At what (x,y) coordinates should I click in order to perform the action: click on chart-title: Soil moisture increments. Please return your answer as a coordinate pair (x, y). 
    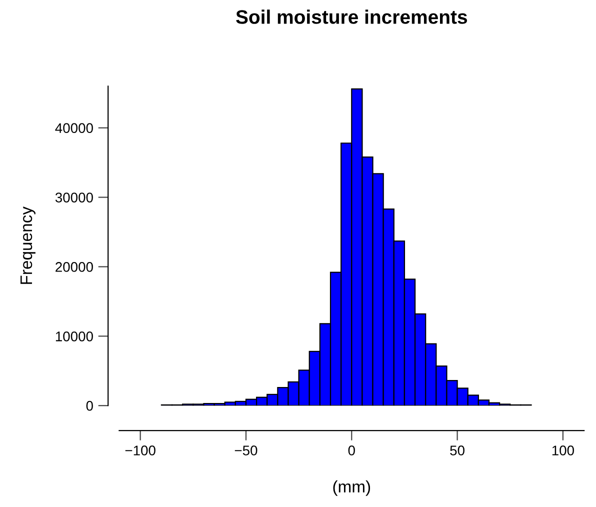
    Looking at the image, I should click on (352, 17).